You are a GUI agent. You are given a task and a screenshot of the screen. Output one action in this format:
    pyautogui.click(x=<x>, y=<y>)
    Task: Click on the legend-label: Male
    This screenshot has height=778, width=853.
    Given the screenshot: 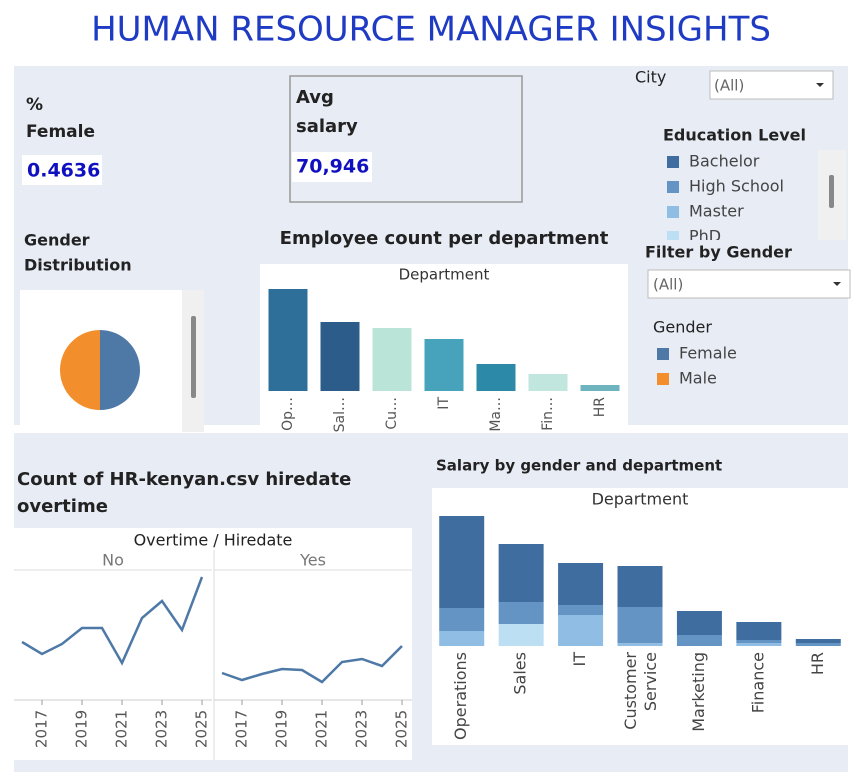 What is the action you would take?
    pyautogui.click(x=698, y=378)
    